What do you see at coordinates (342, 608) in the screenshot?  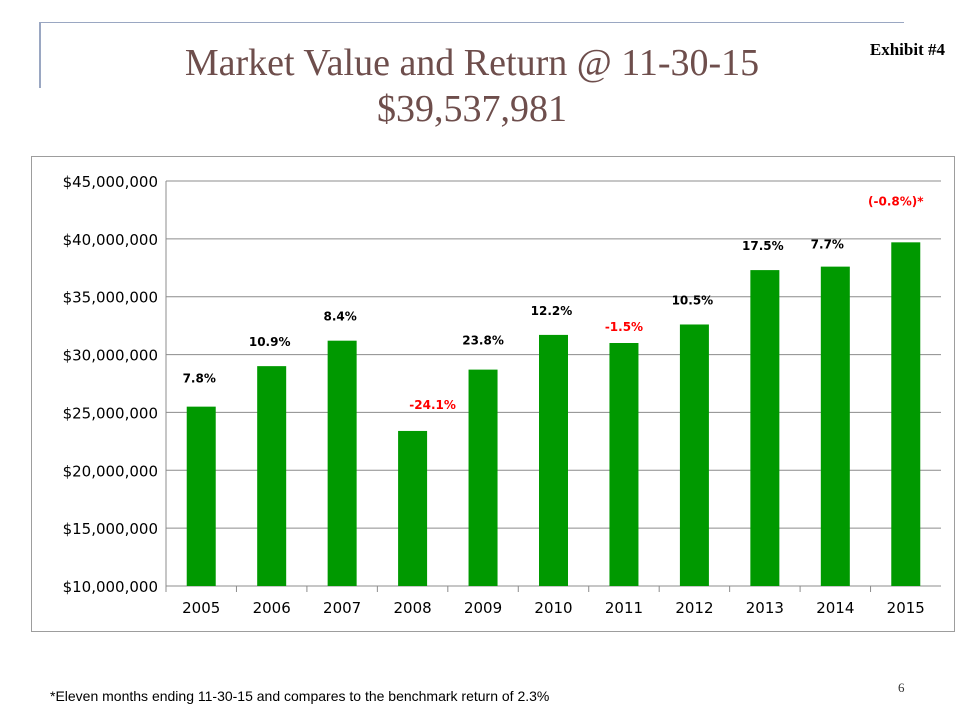 I see `x-tick-label: 2007` at bounding box center [342, 608].